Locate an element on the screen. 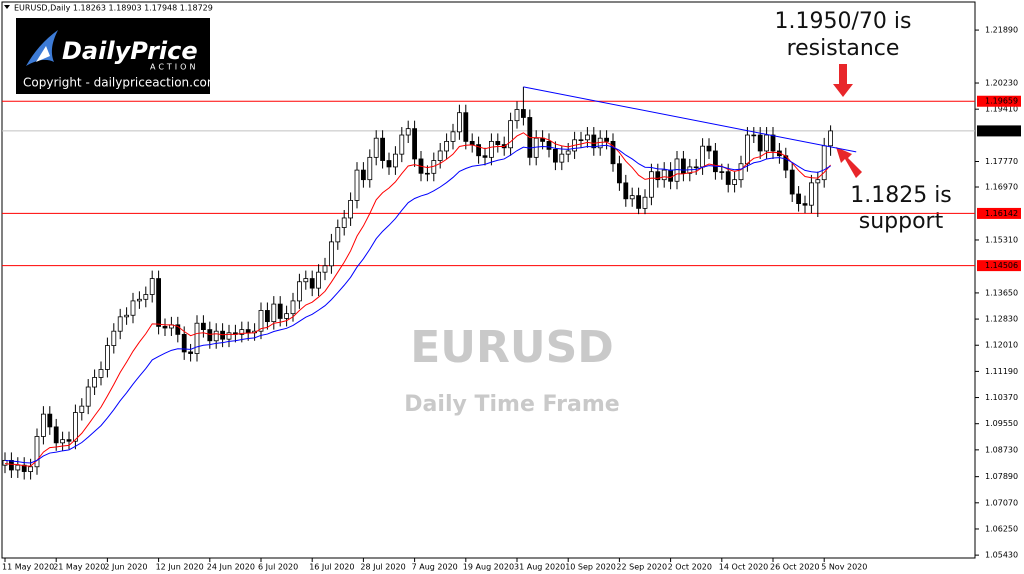  annotation: support is located at coordinates (901, 221).